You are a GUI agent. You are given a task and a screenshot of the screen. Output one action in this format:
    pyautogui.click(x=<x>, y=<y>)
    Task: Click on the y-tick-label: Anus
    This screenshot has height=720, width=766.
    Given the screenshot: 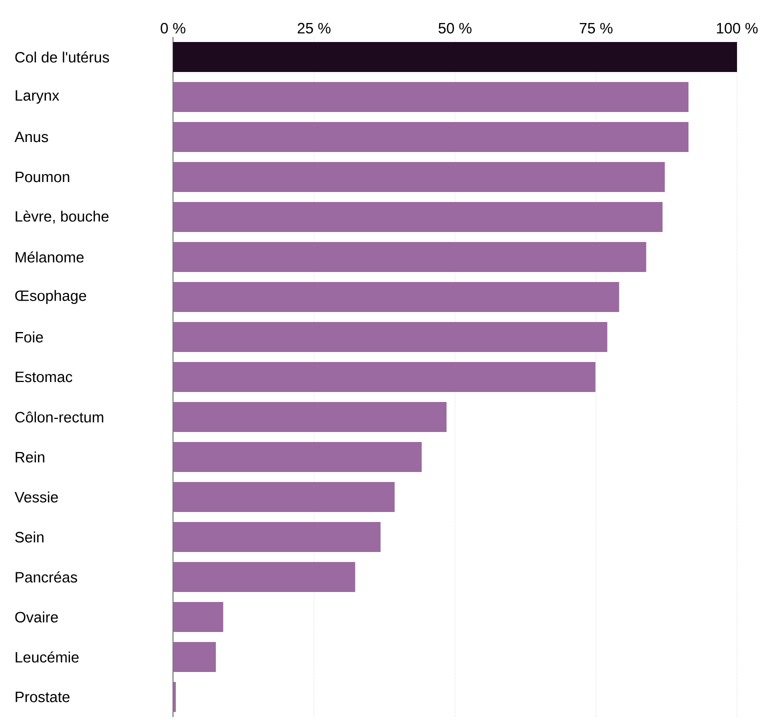 What is the action you would take?
    pyautogui.click(x=31, y=137)
    